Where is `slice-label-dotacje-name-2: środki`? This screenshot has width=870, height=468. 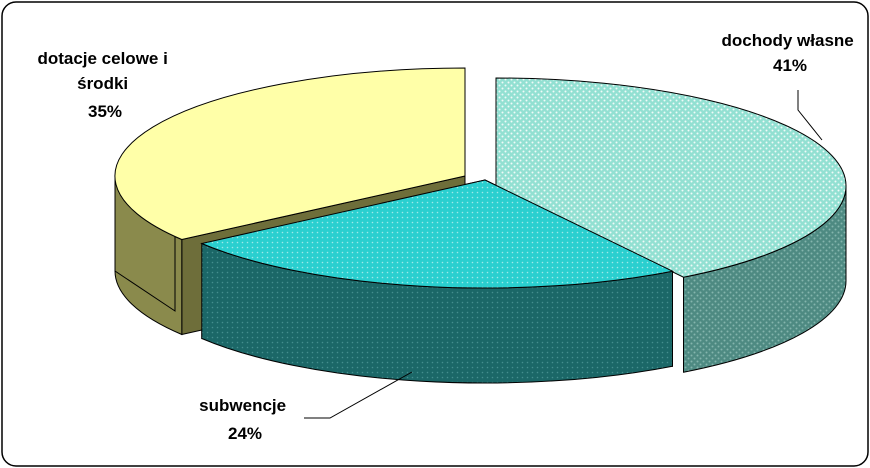 slice-label-dotacje-name-2: środki is located at coordinates (102, 83).